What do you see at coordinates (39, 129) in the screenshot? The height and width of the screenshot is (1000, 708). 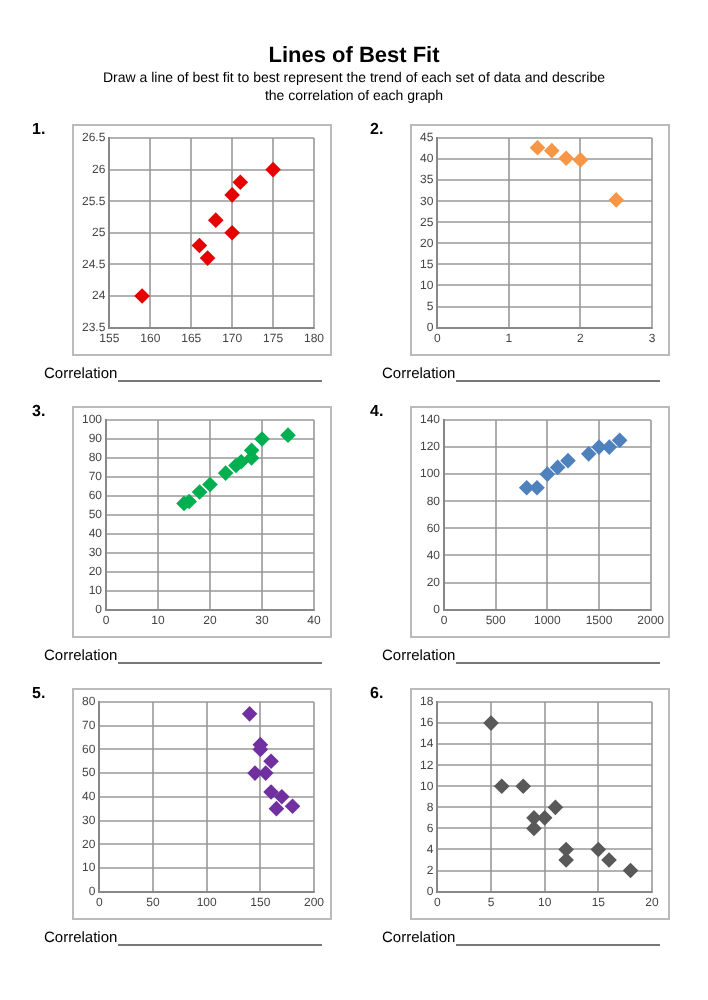 I see `text: 1.` at bounding box center [39, 129].